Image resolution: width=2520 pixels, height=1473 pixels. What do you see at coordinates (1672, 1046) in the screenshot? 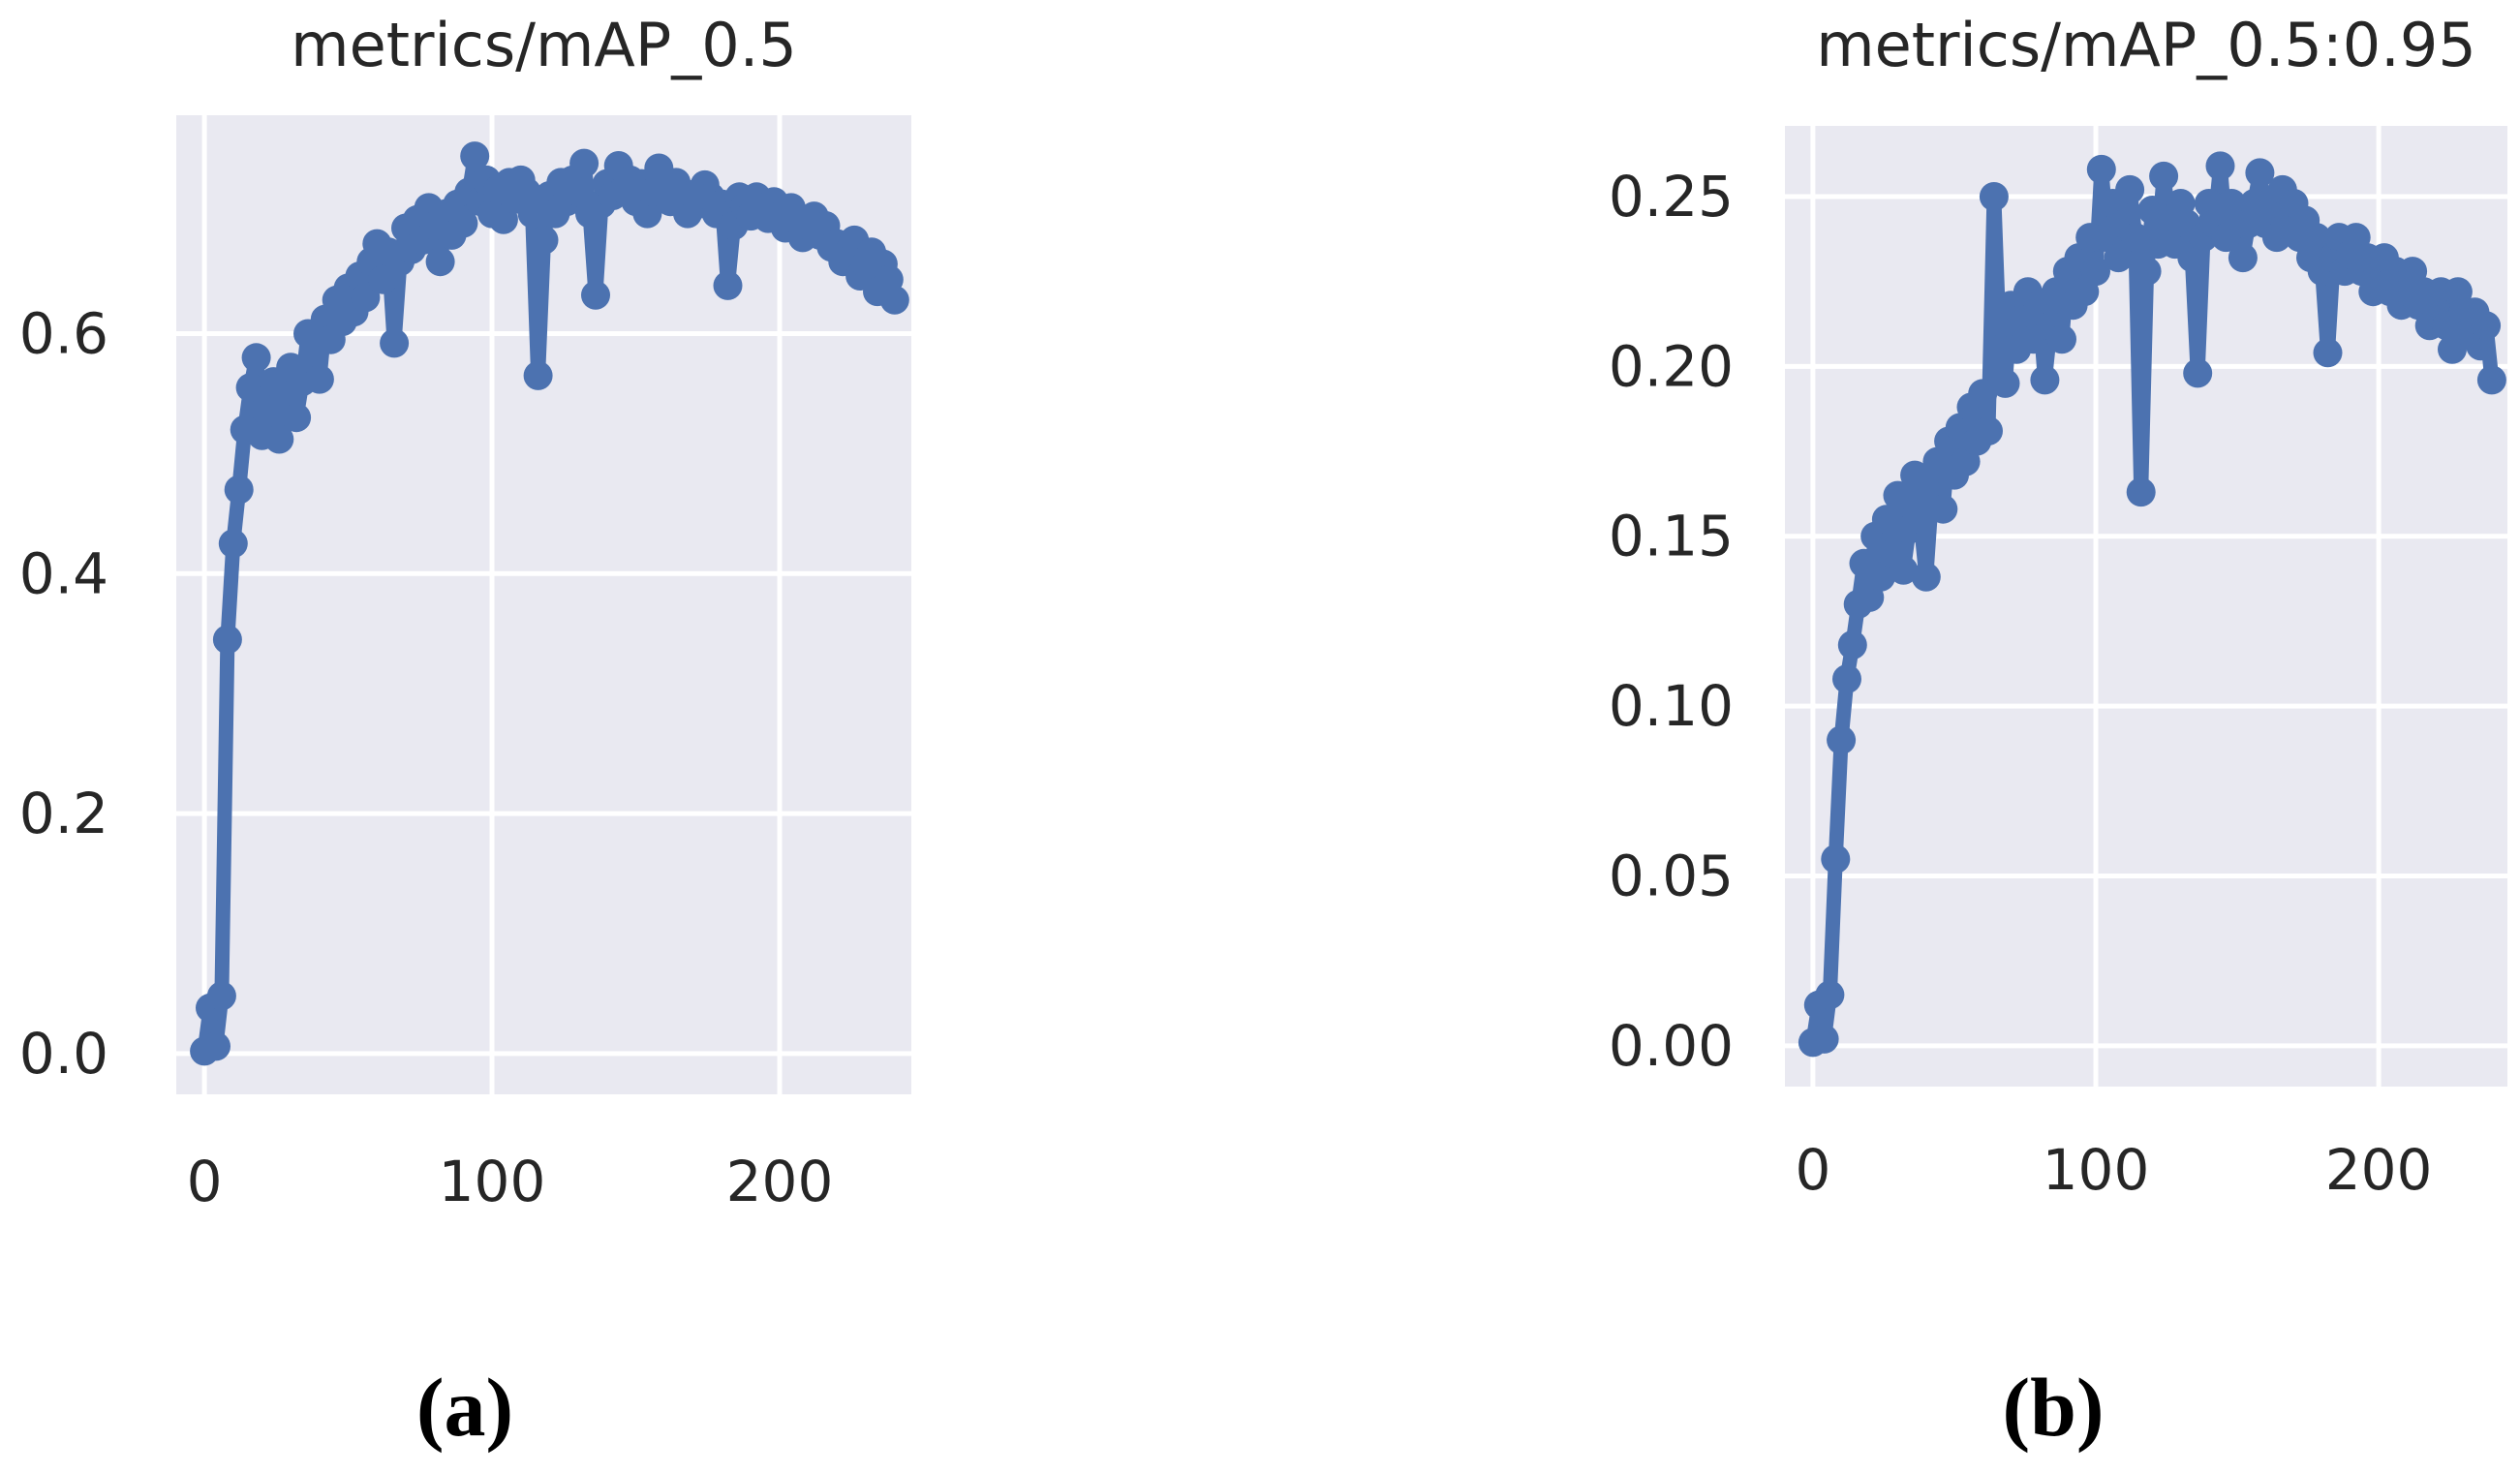
I see `y-tick-label: 0.00` at bounding box center [1672, 1046].